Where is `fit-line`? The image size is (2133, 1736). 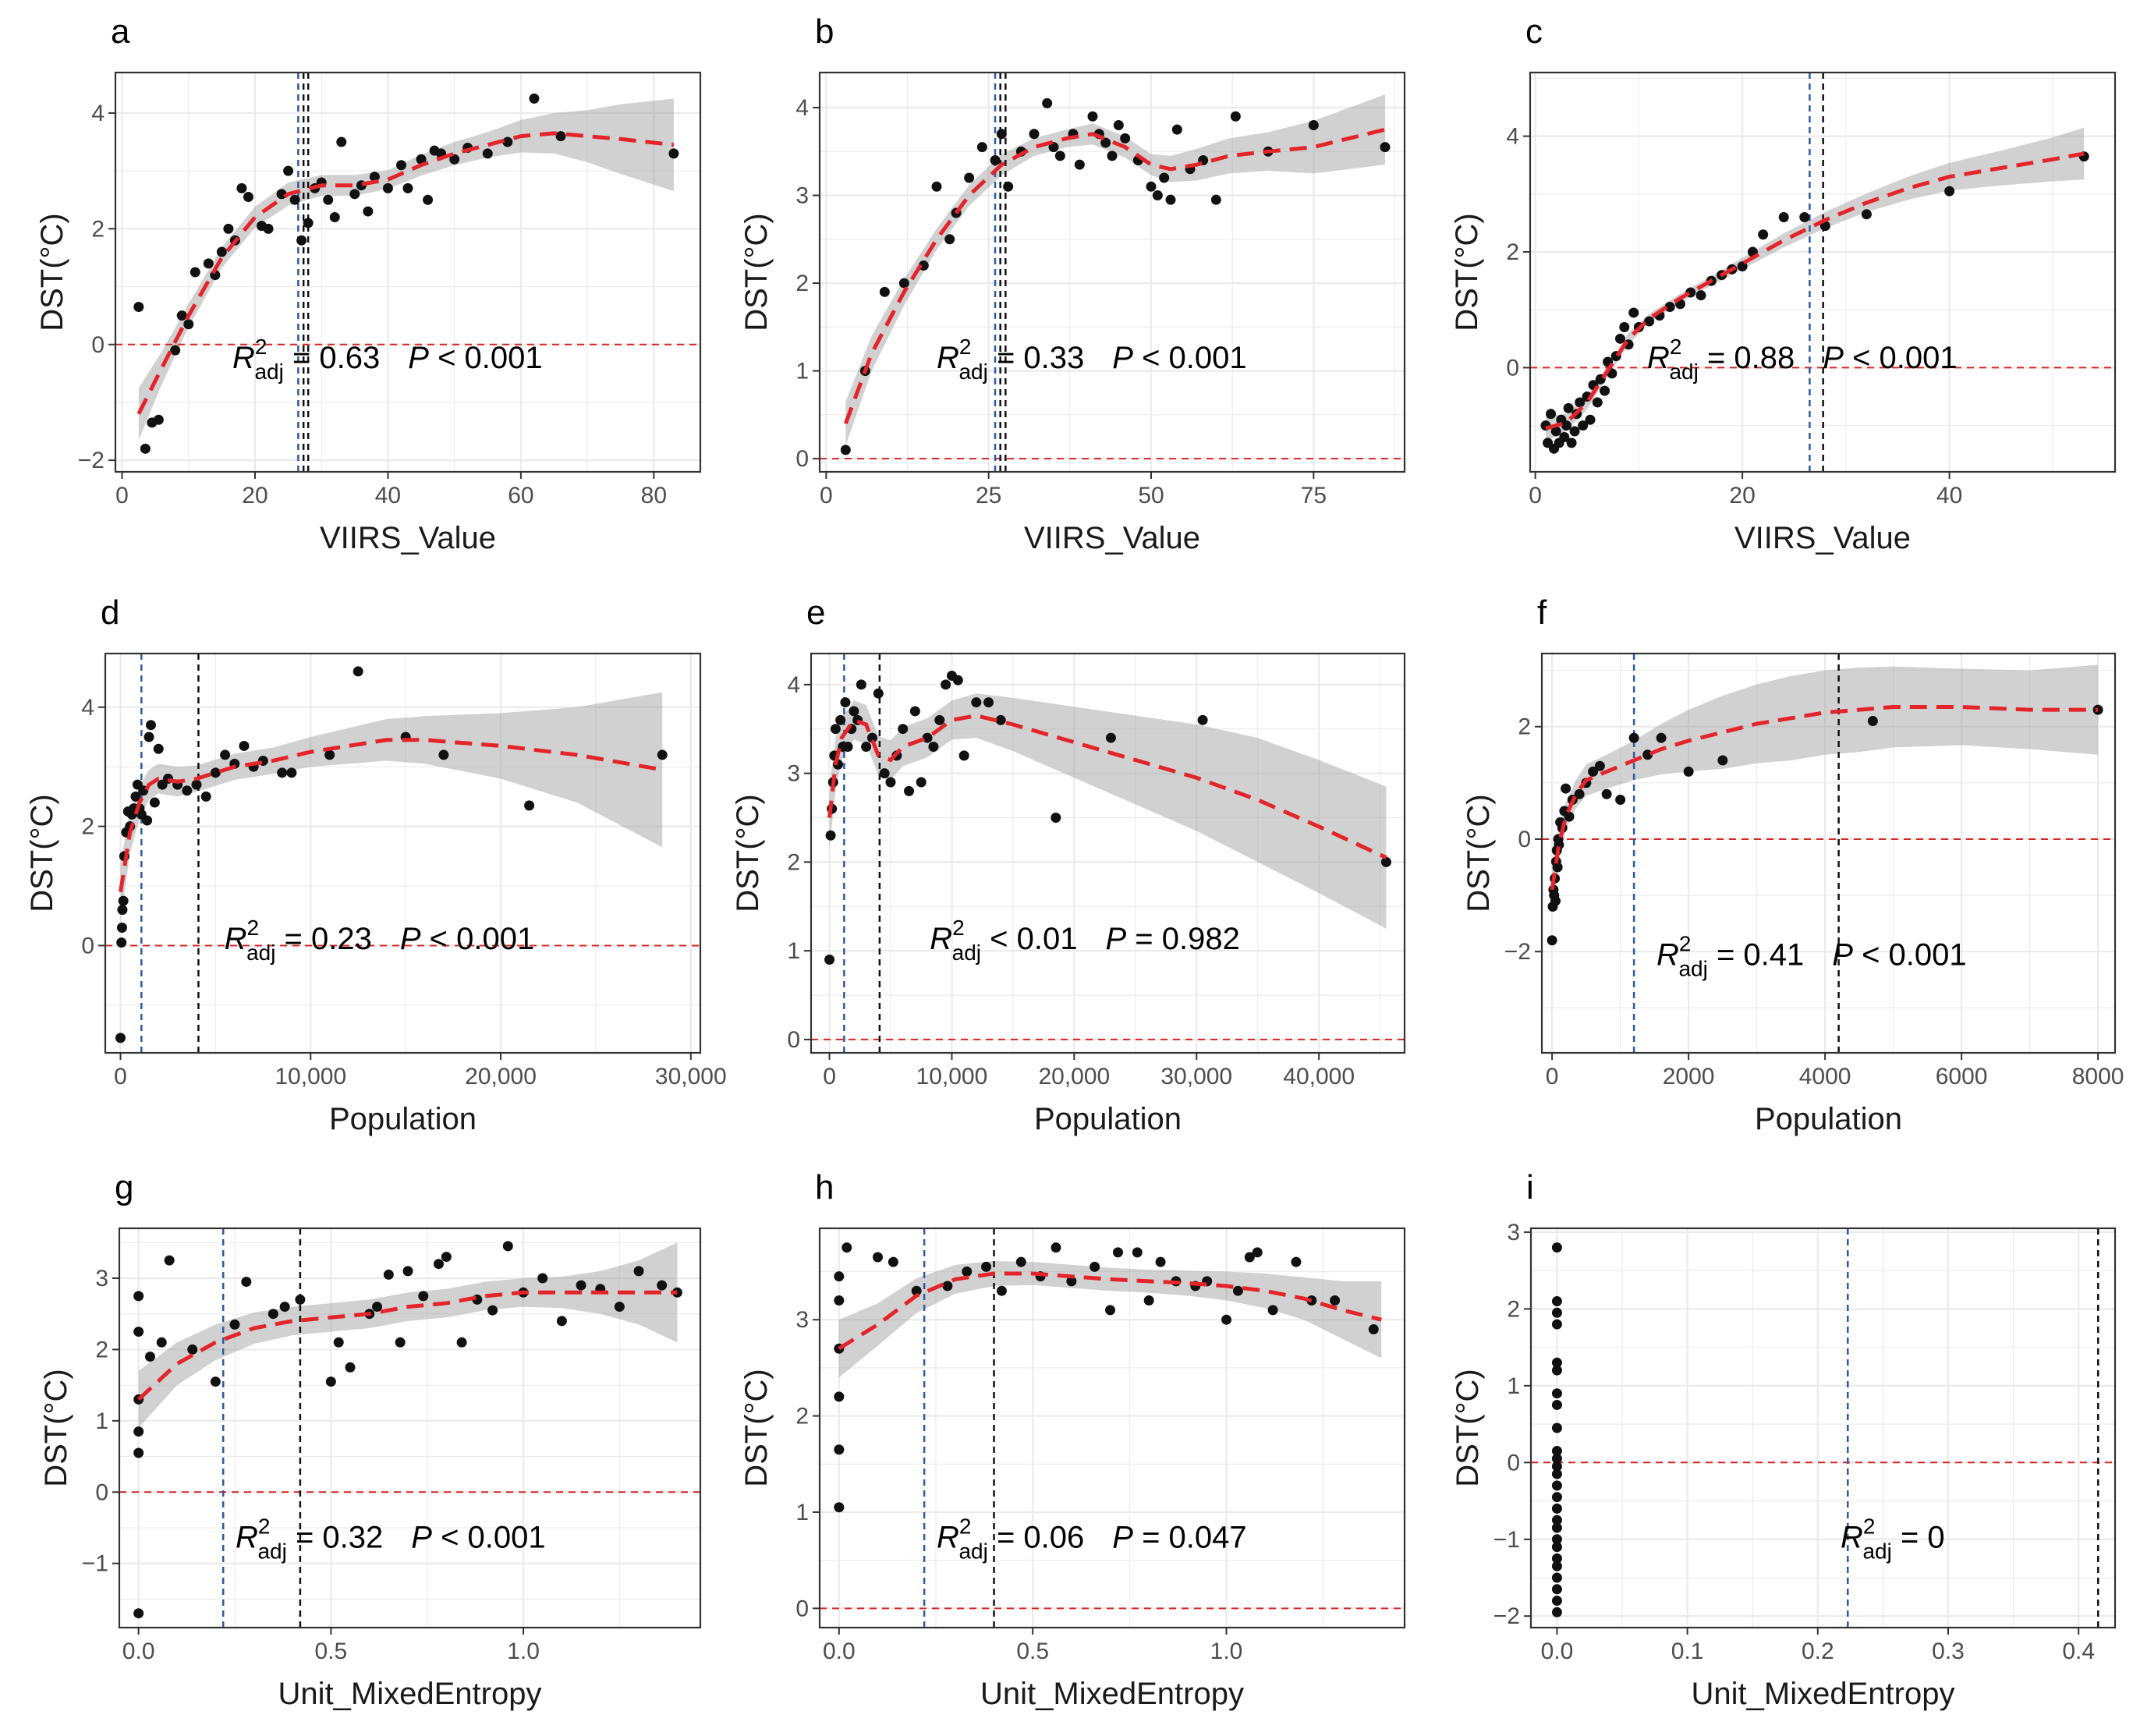
fit-line is located at coordinates (1110, 1311).